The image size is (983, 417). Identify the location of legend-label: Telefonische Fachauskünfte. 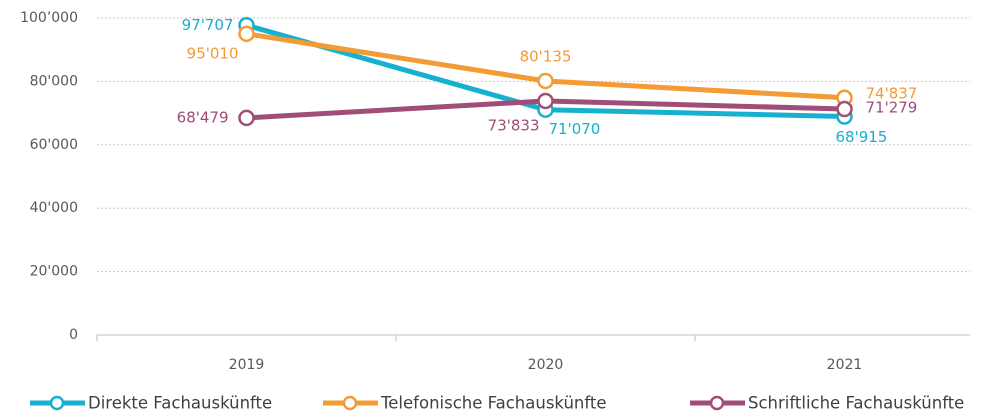
(493, 403).